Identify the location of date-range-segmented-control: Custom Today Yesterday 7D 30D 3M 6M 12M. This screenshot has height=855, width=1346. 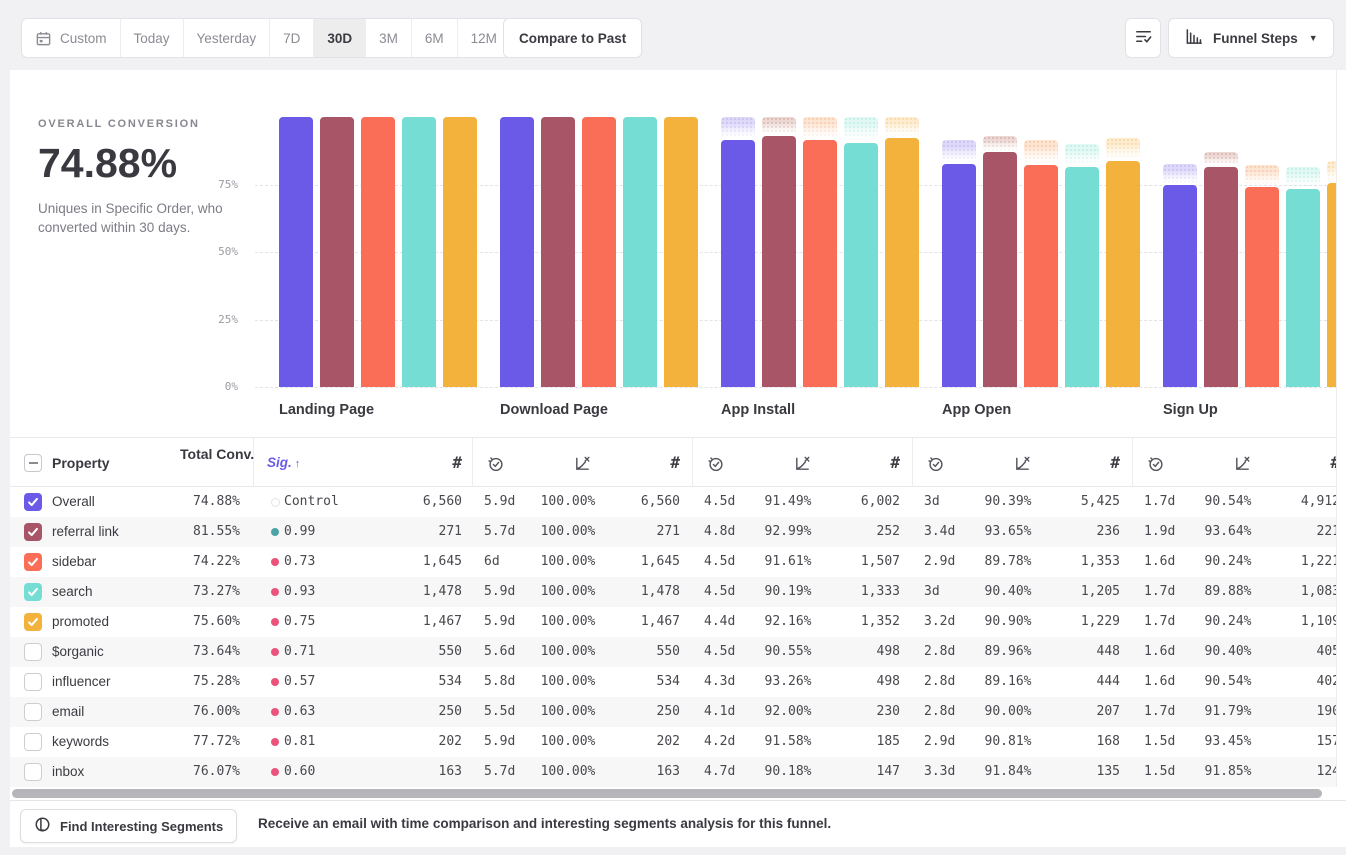
(266, 38).